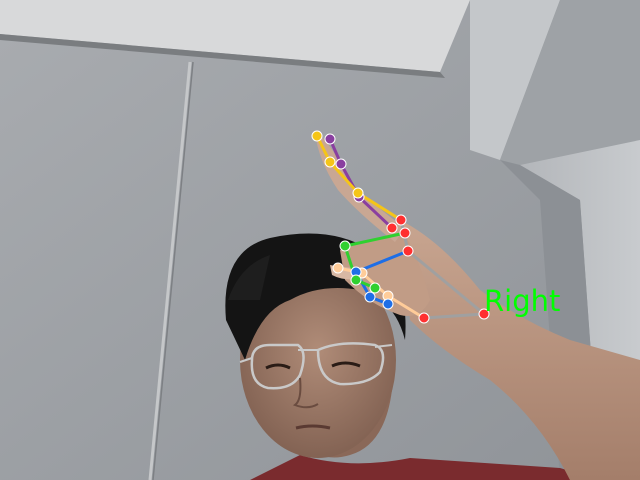 The width and height of the screenshot is (640, 480). What do you see at coordinates (375, 212) in the screenshot?
I see `ring-connection` at bounding box center [375, 212].